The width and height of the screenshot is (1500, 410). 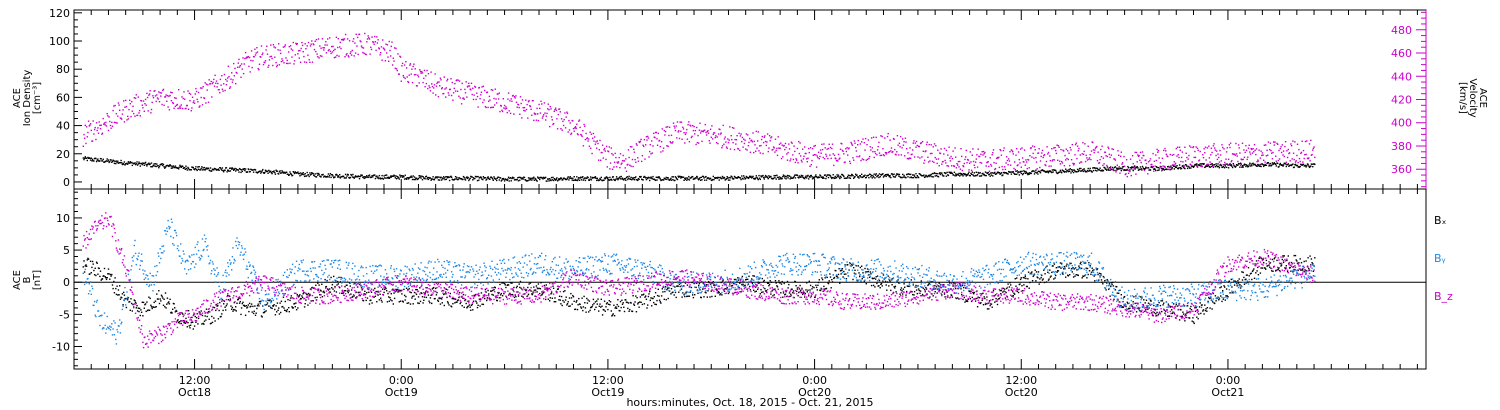 I want to click on time-tick-label: 12:00, so click(x=1021, y=380).